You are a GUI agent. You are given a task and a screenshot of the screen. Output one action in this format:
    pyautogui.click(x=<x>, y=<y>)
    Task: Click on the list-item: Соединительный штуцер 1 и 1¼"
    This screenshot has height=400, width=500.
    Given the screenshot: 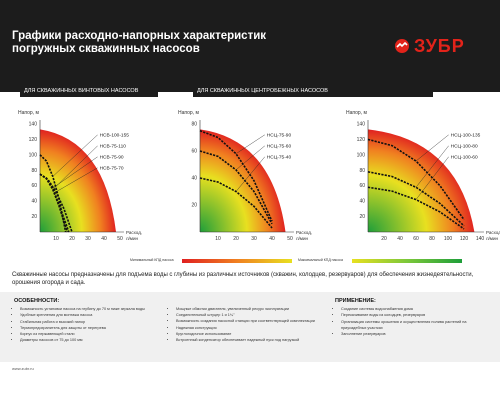 What is the action you would take?
    pyautogui.click(x=250, y=315)
    